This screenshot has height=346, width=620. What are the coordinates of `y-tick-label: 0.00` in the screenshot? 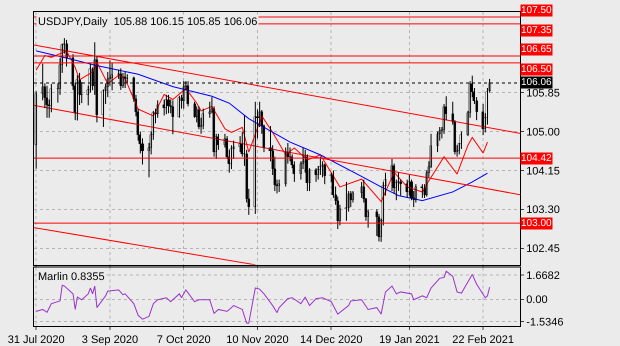 It's located at (537, 300).